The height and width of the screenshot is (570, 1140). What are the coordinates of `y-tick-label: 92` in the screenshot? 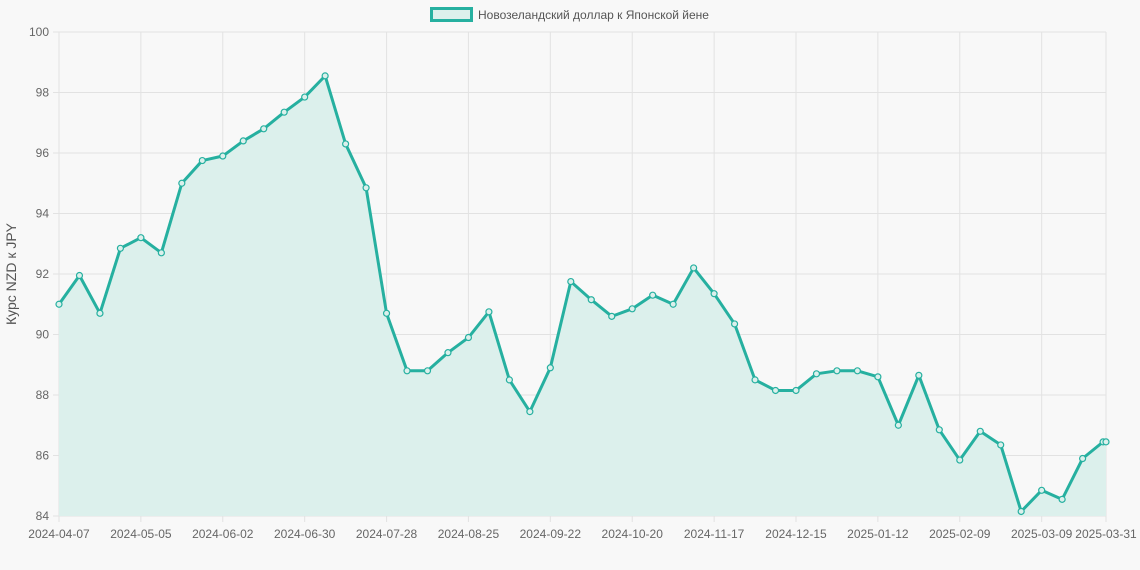 It's located at (43, 274).